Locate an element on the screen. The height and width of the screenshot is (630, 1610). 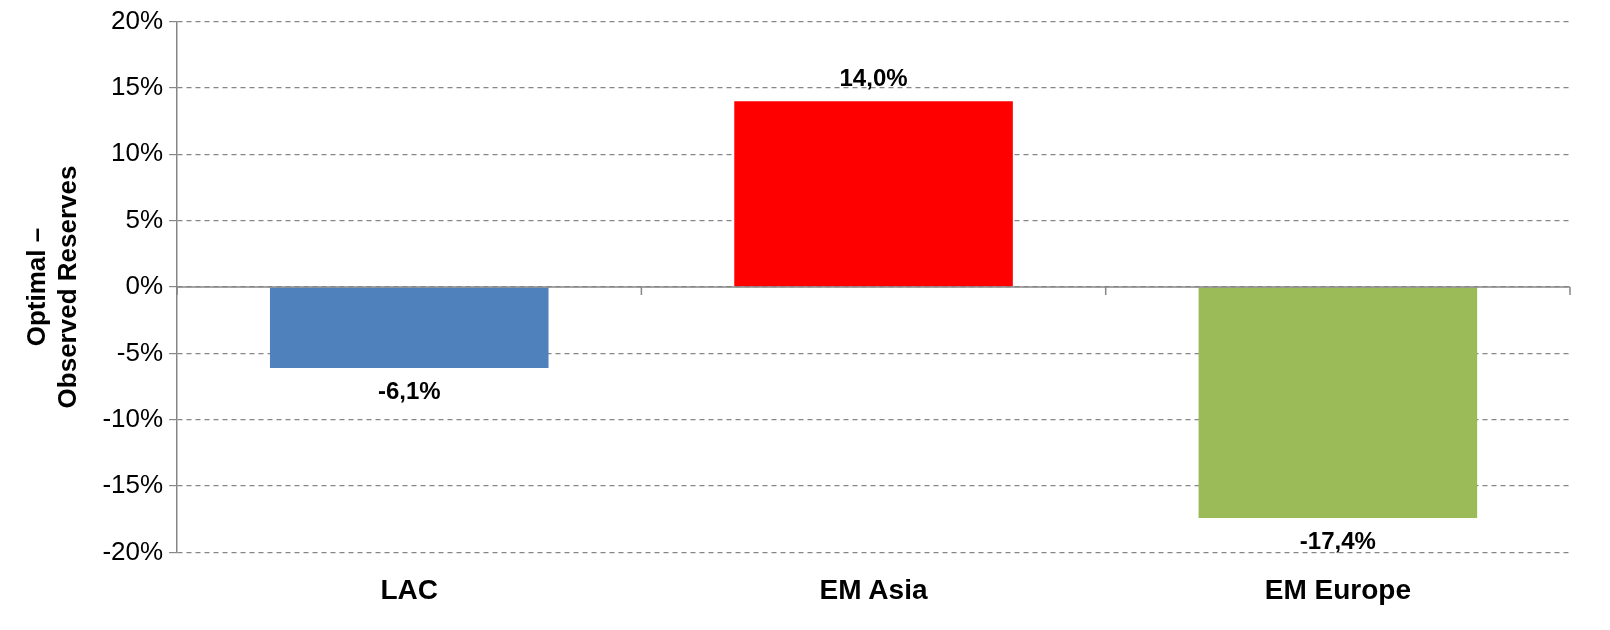
x-tick-label: EM Asia is located at coordinates (873, 589).